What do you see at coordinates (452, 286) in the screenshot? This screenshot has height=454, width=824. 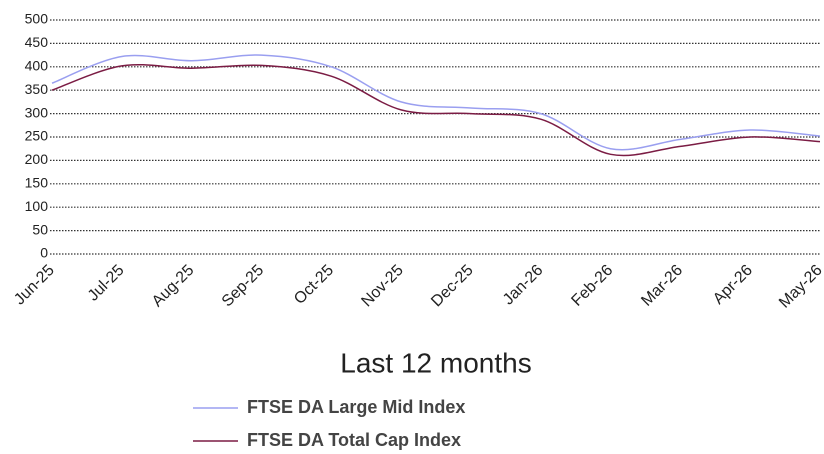 I see `x-tick-label: Dec-25` at bounding box center [452, 286].